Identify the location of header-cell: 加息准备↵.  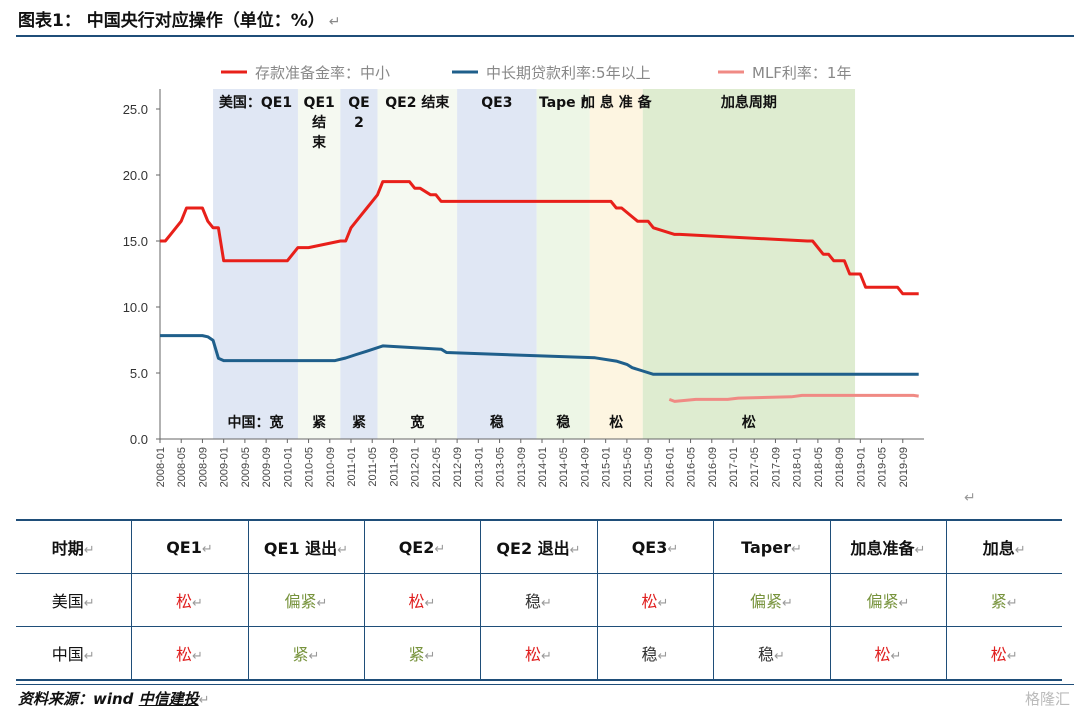
(887, 546).